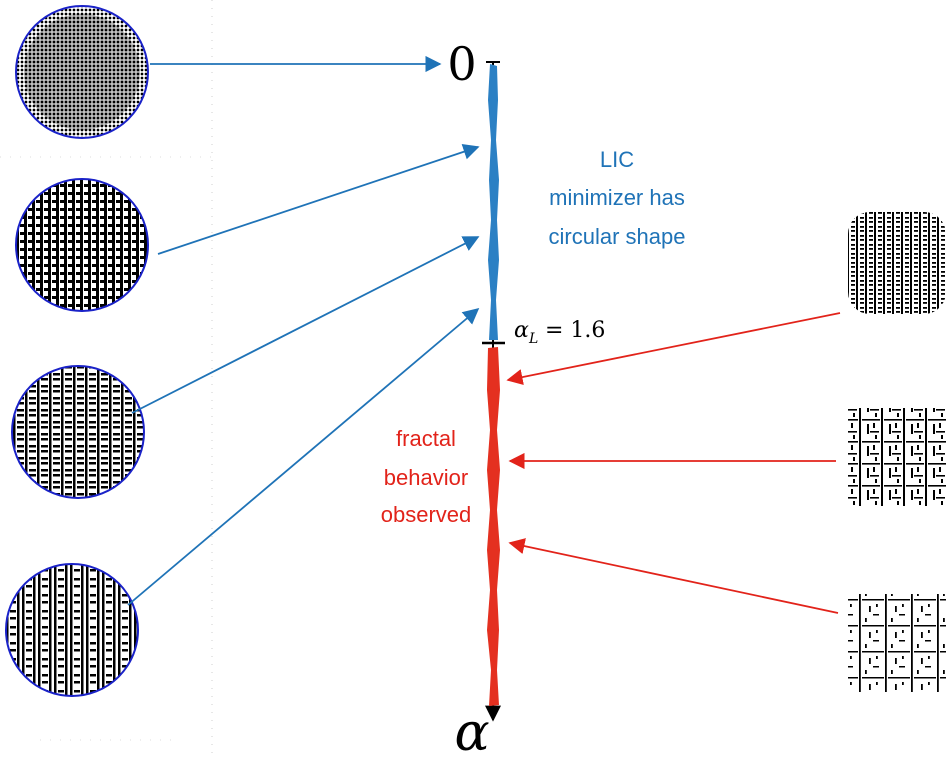 This screenshot has height=758, width=946. I want to click on short-stripe-disk-icon, so click(82, 245).